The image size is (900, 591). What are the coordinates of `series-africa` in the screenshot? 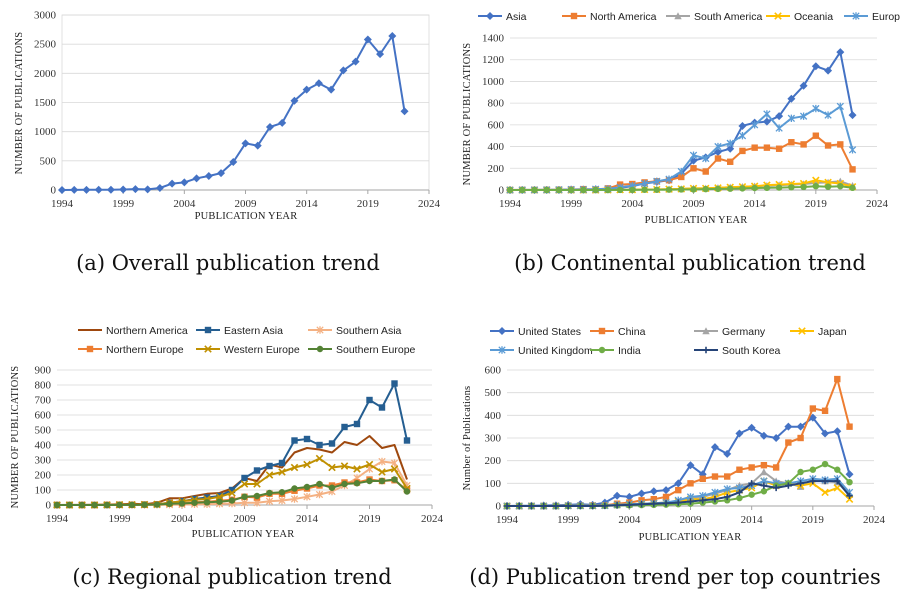 It's located at (681, 188).